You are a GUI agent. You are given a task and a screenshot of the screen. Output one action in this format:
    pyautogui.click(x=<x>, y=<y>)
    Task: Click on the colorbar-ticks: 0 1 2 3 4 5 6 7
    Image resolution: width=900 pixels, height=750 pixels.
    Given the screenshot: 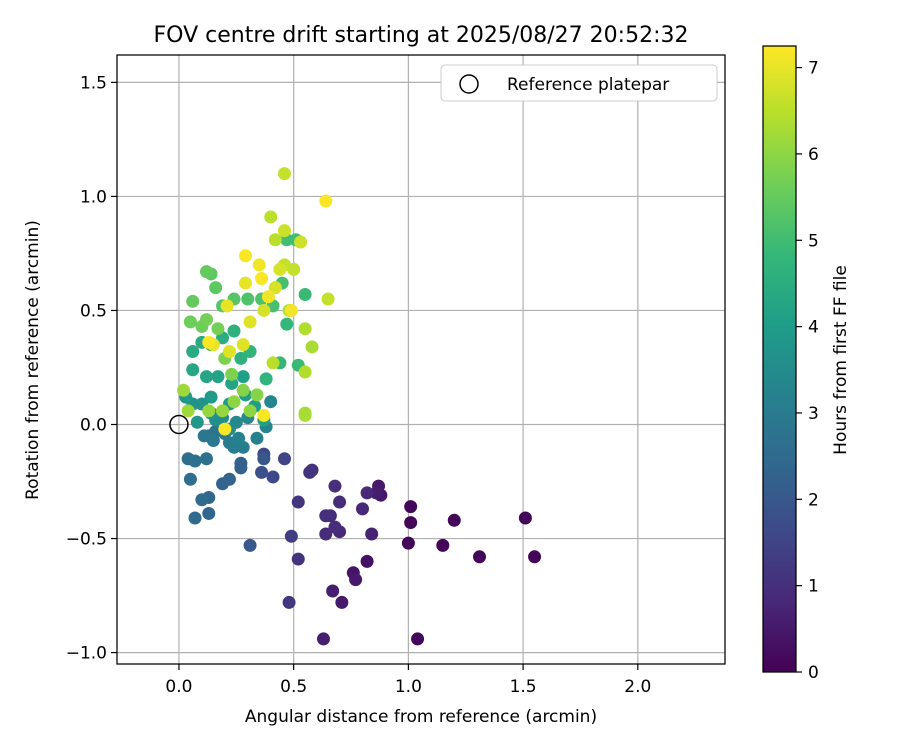 What is the action you would take?
    pyautogui.click(x=807, y=371)
    